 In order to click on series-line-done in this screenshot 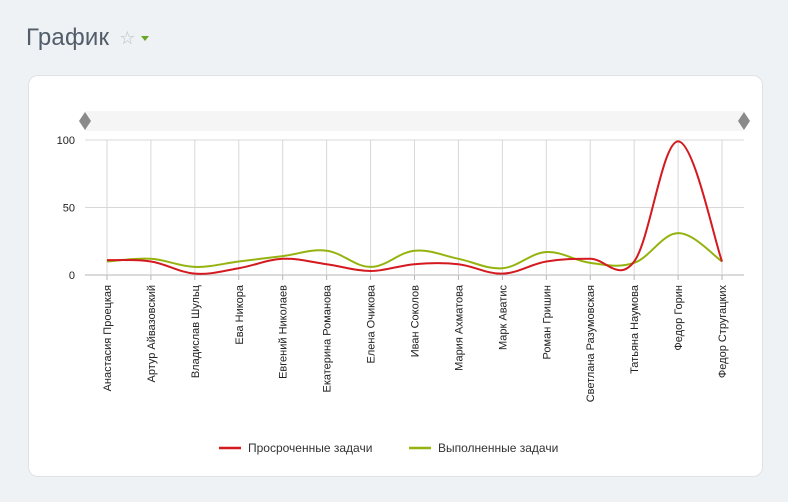, I will do `click(414, 251)`.